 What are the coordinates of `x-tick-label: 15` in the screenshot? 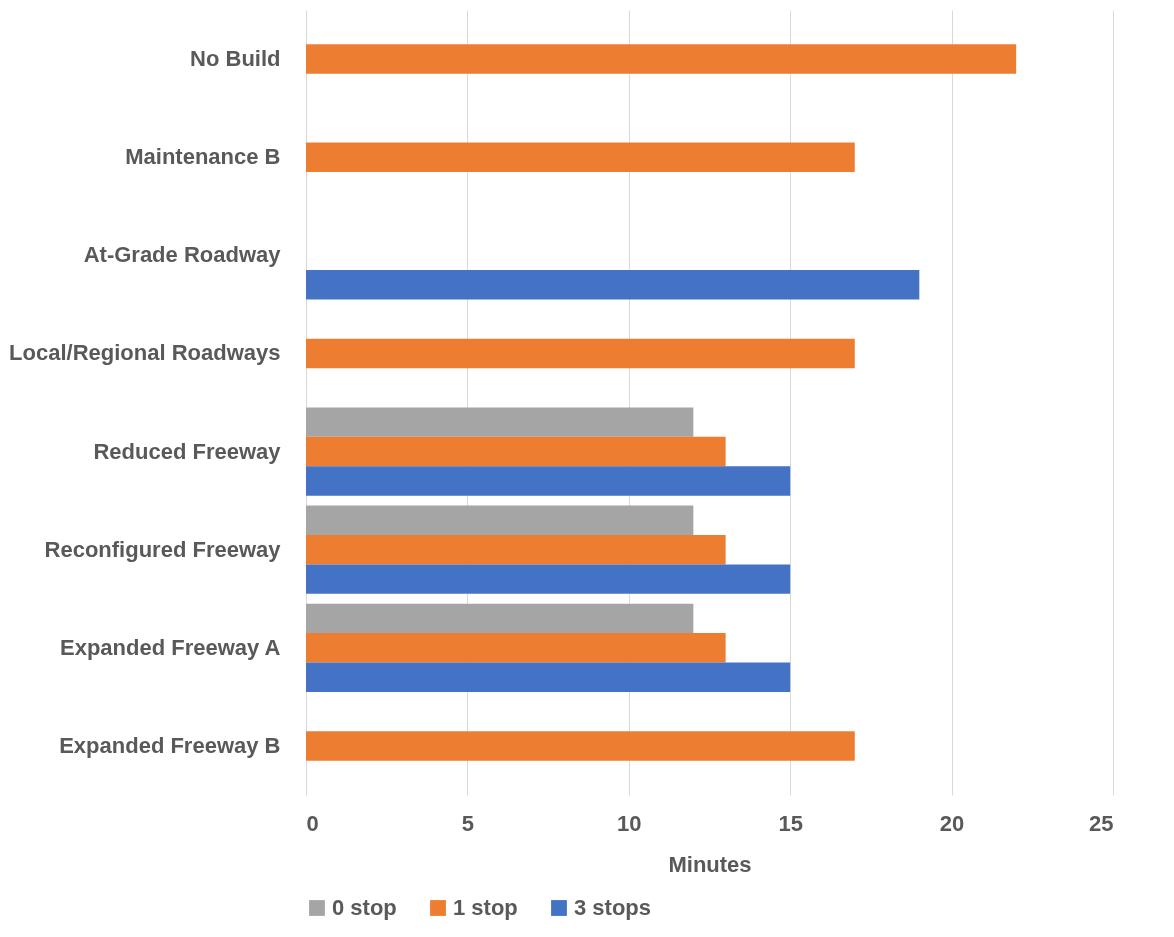 It's located at (790, 823).